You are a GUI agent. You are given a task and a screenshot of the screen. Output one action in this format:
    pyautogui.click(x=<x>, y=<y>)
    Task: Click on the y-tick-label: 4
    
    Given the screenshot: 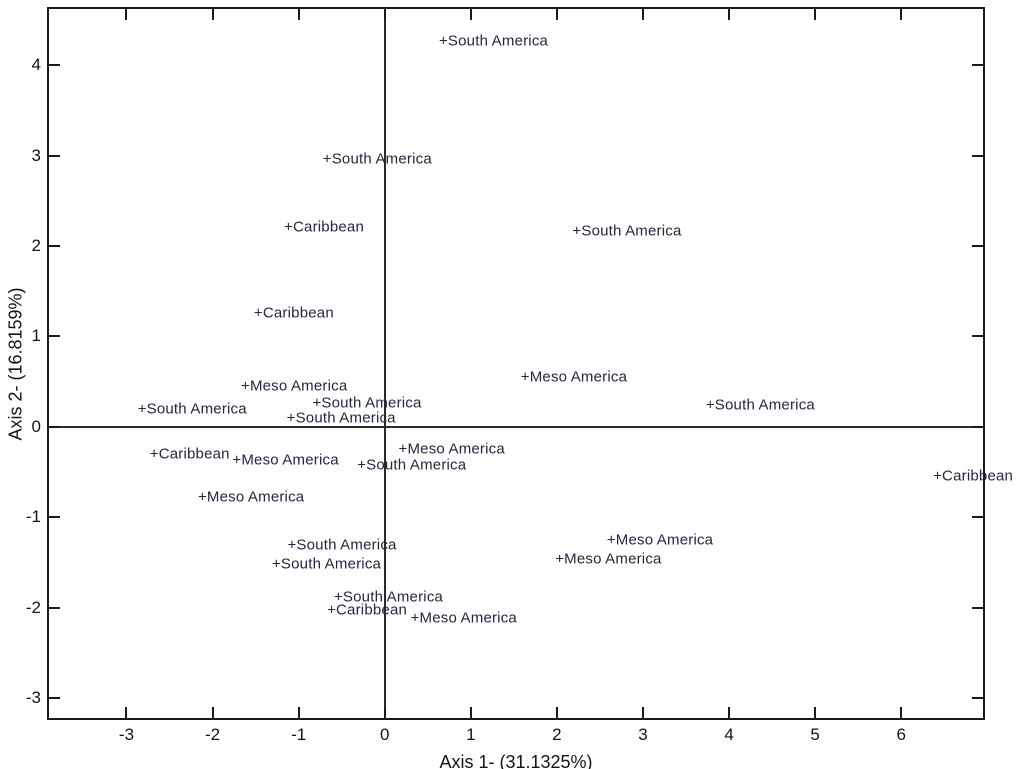 What is the action you would take?
    pyautogui.click(x=36, y=65)
    